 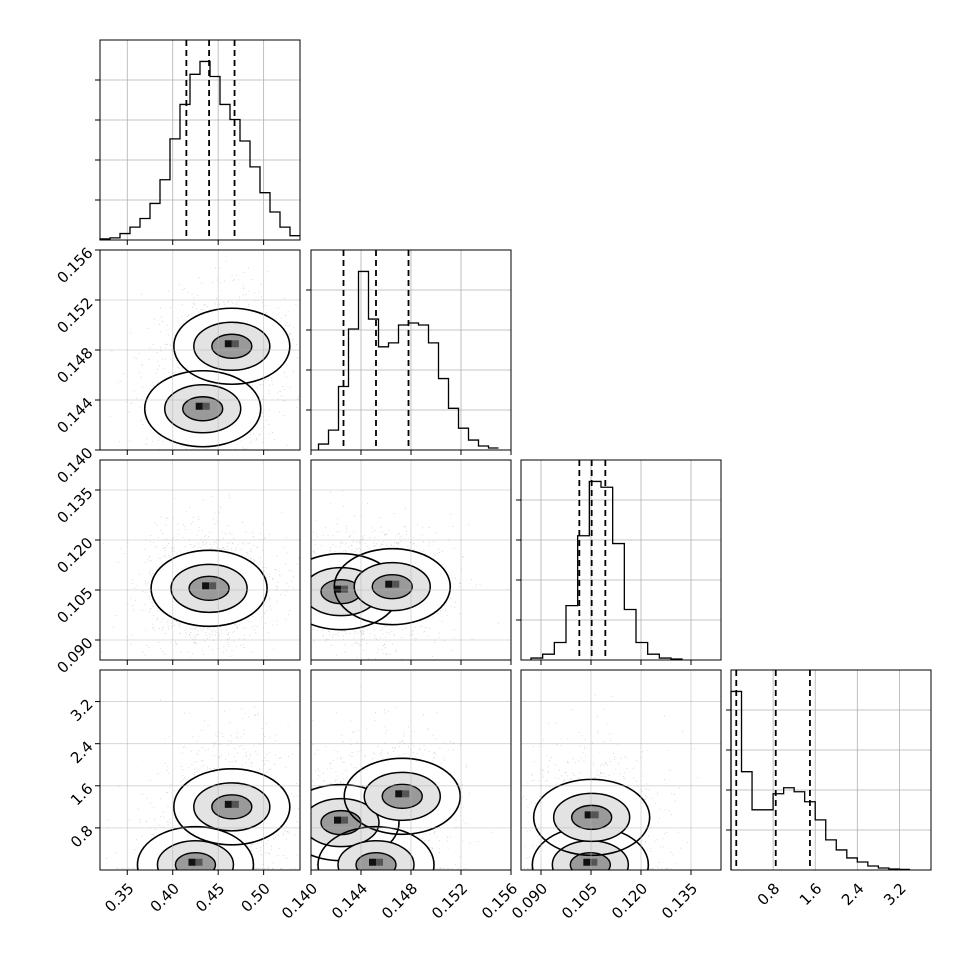 I want to click on x-tick-label: 0.120, so click(x=629, y=901).